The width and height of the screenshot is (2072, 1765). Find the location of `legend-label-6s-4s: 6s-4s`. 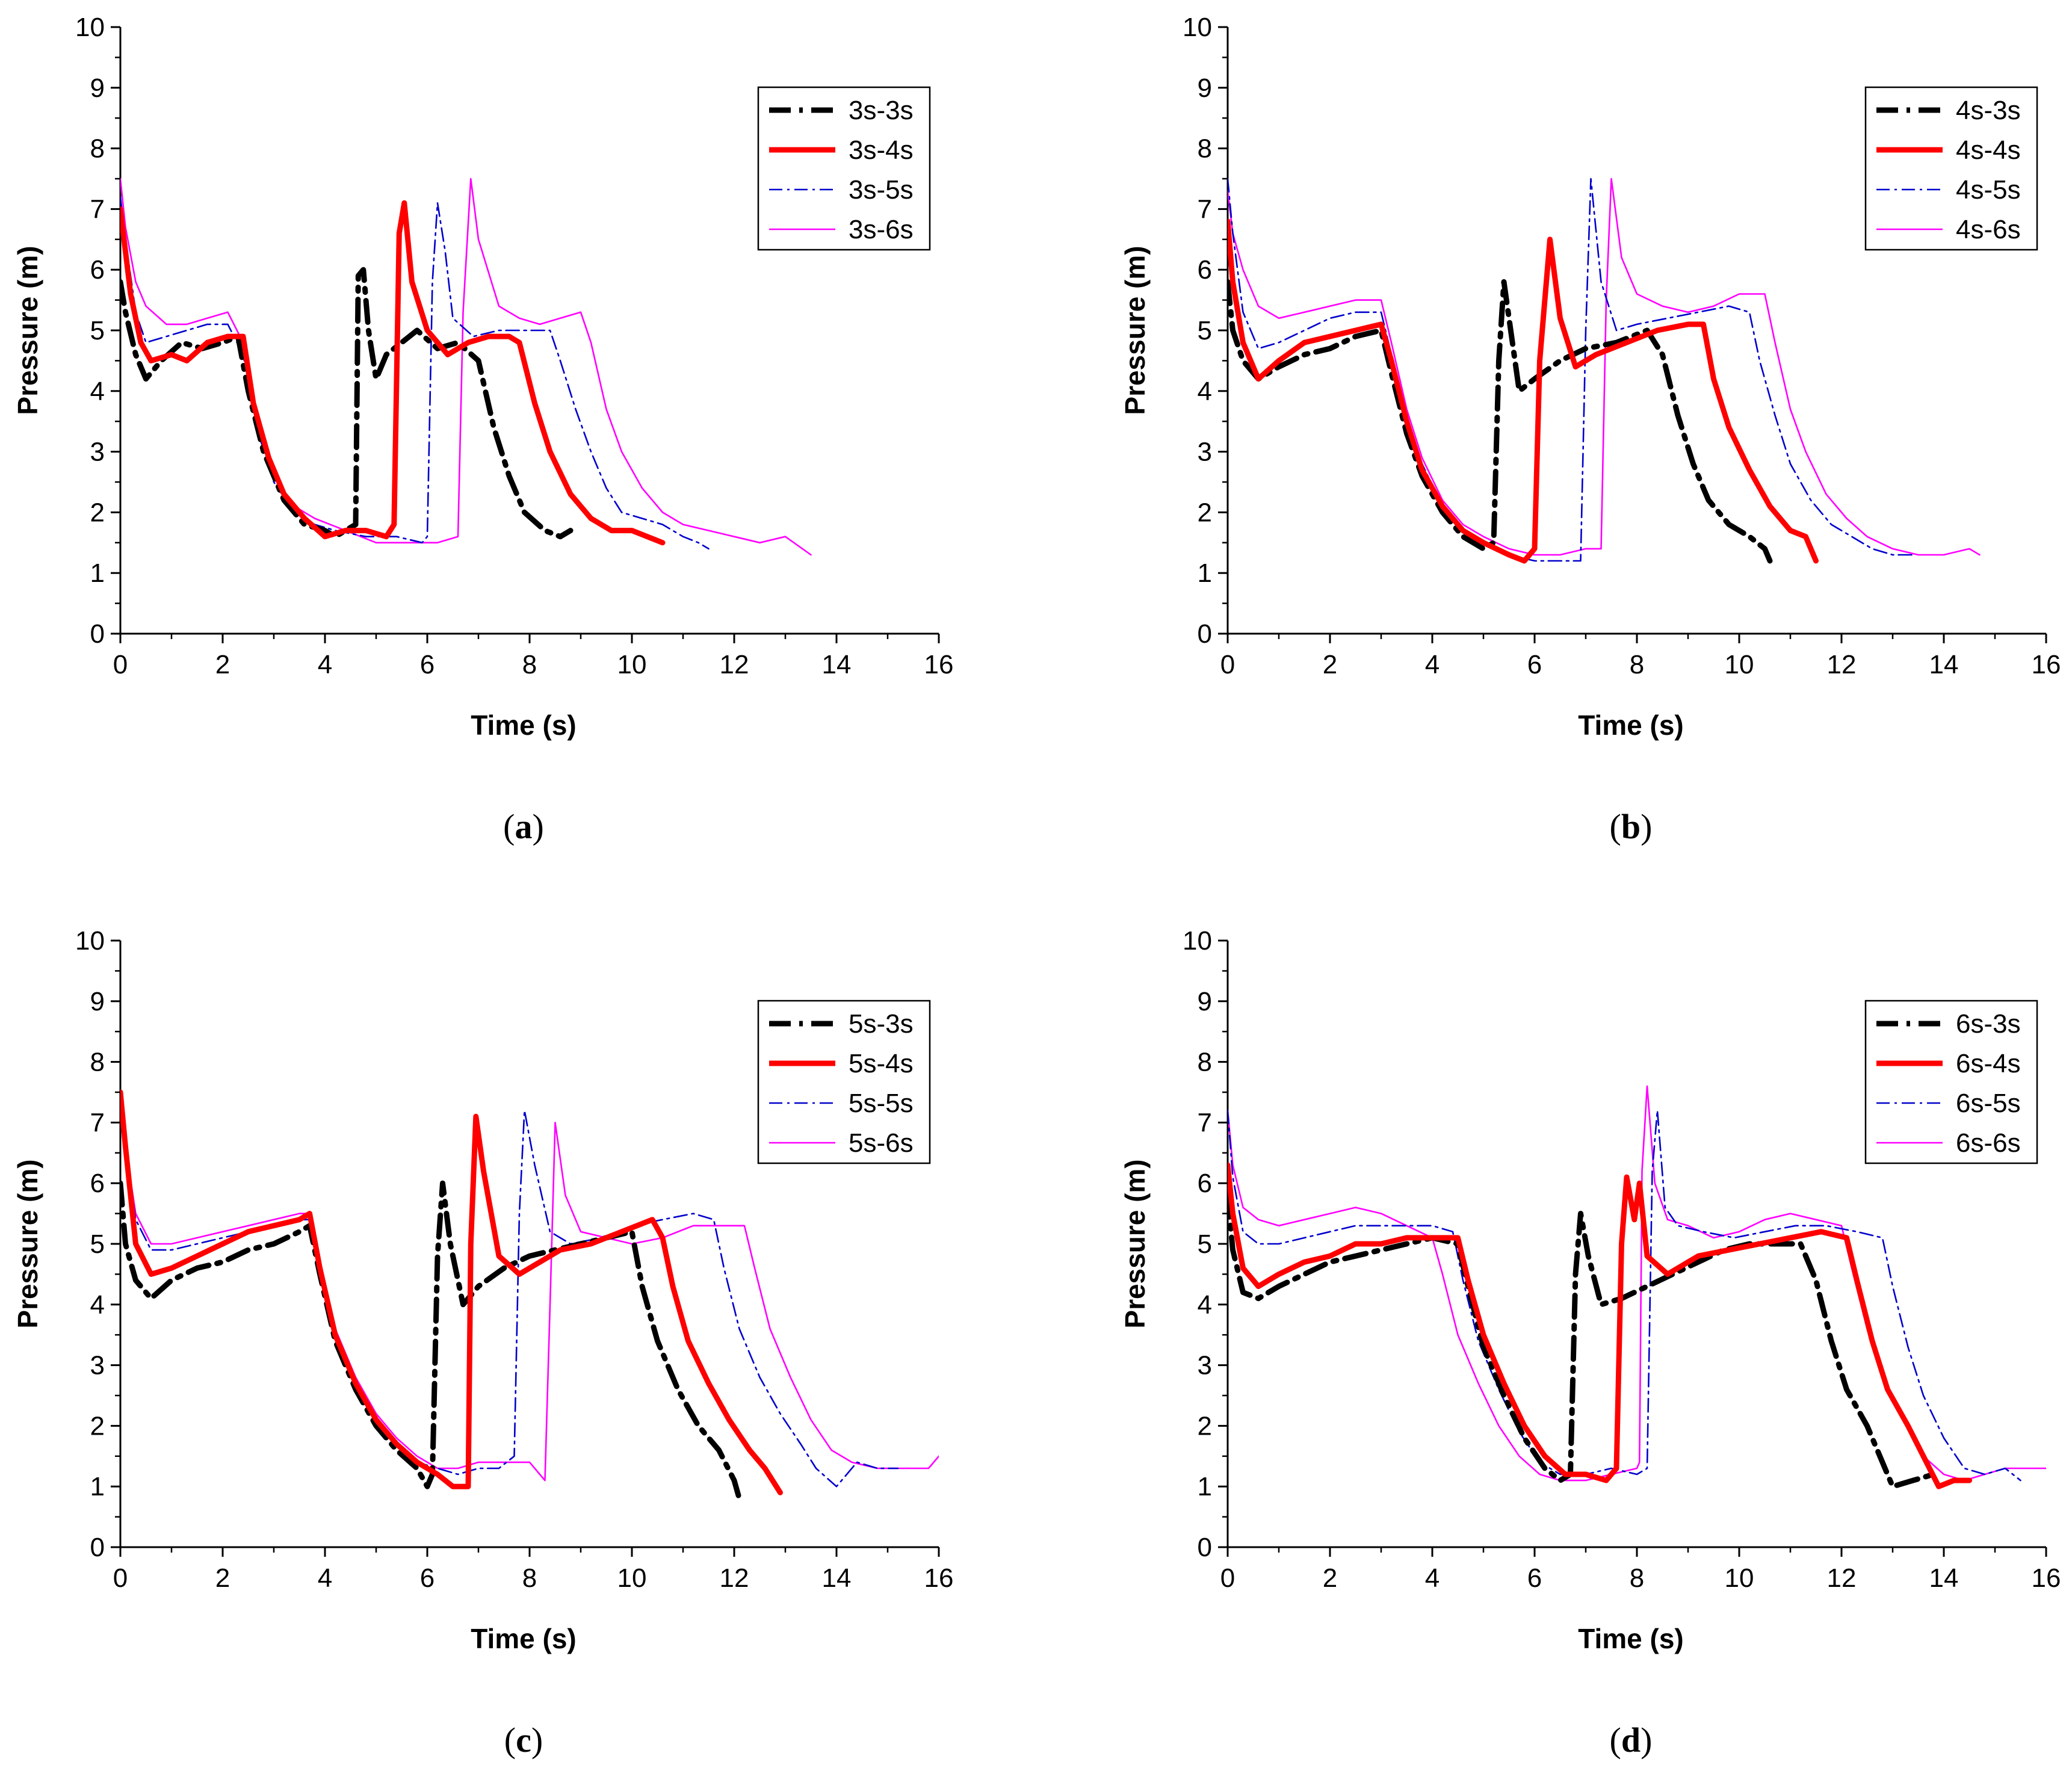

legend-label-6s-4s: 6s-4s is located at coordinates (1989, 1063).